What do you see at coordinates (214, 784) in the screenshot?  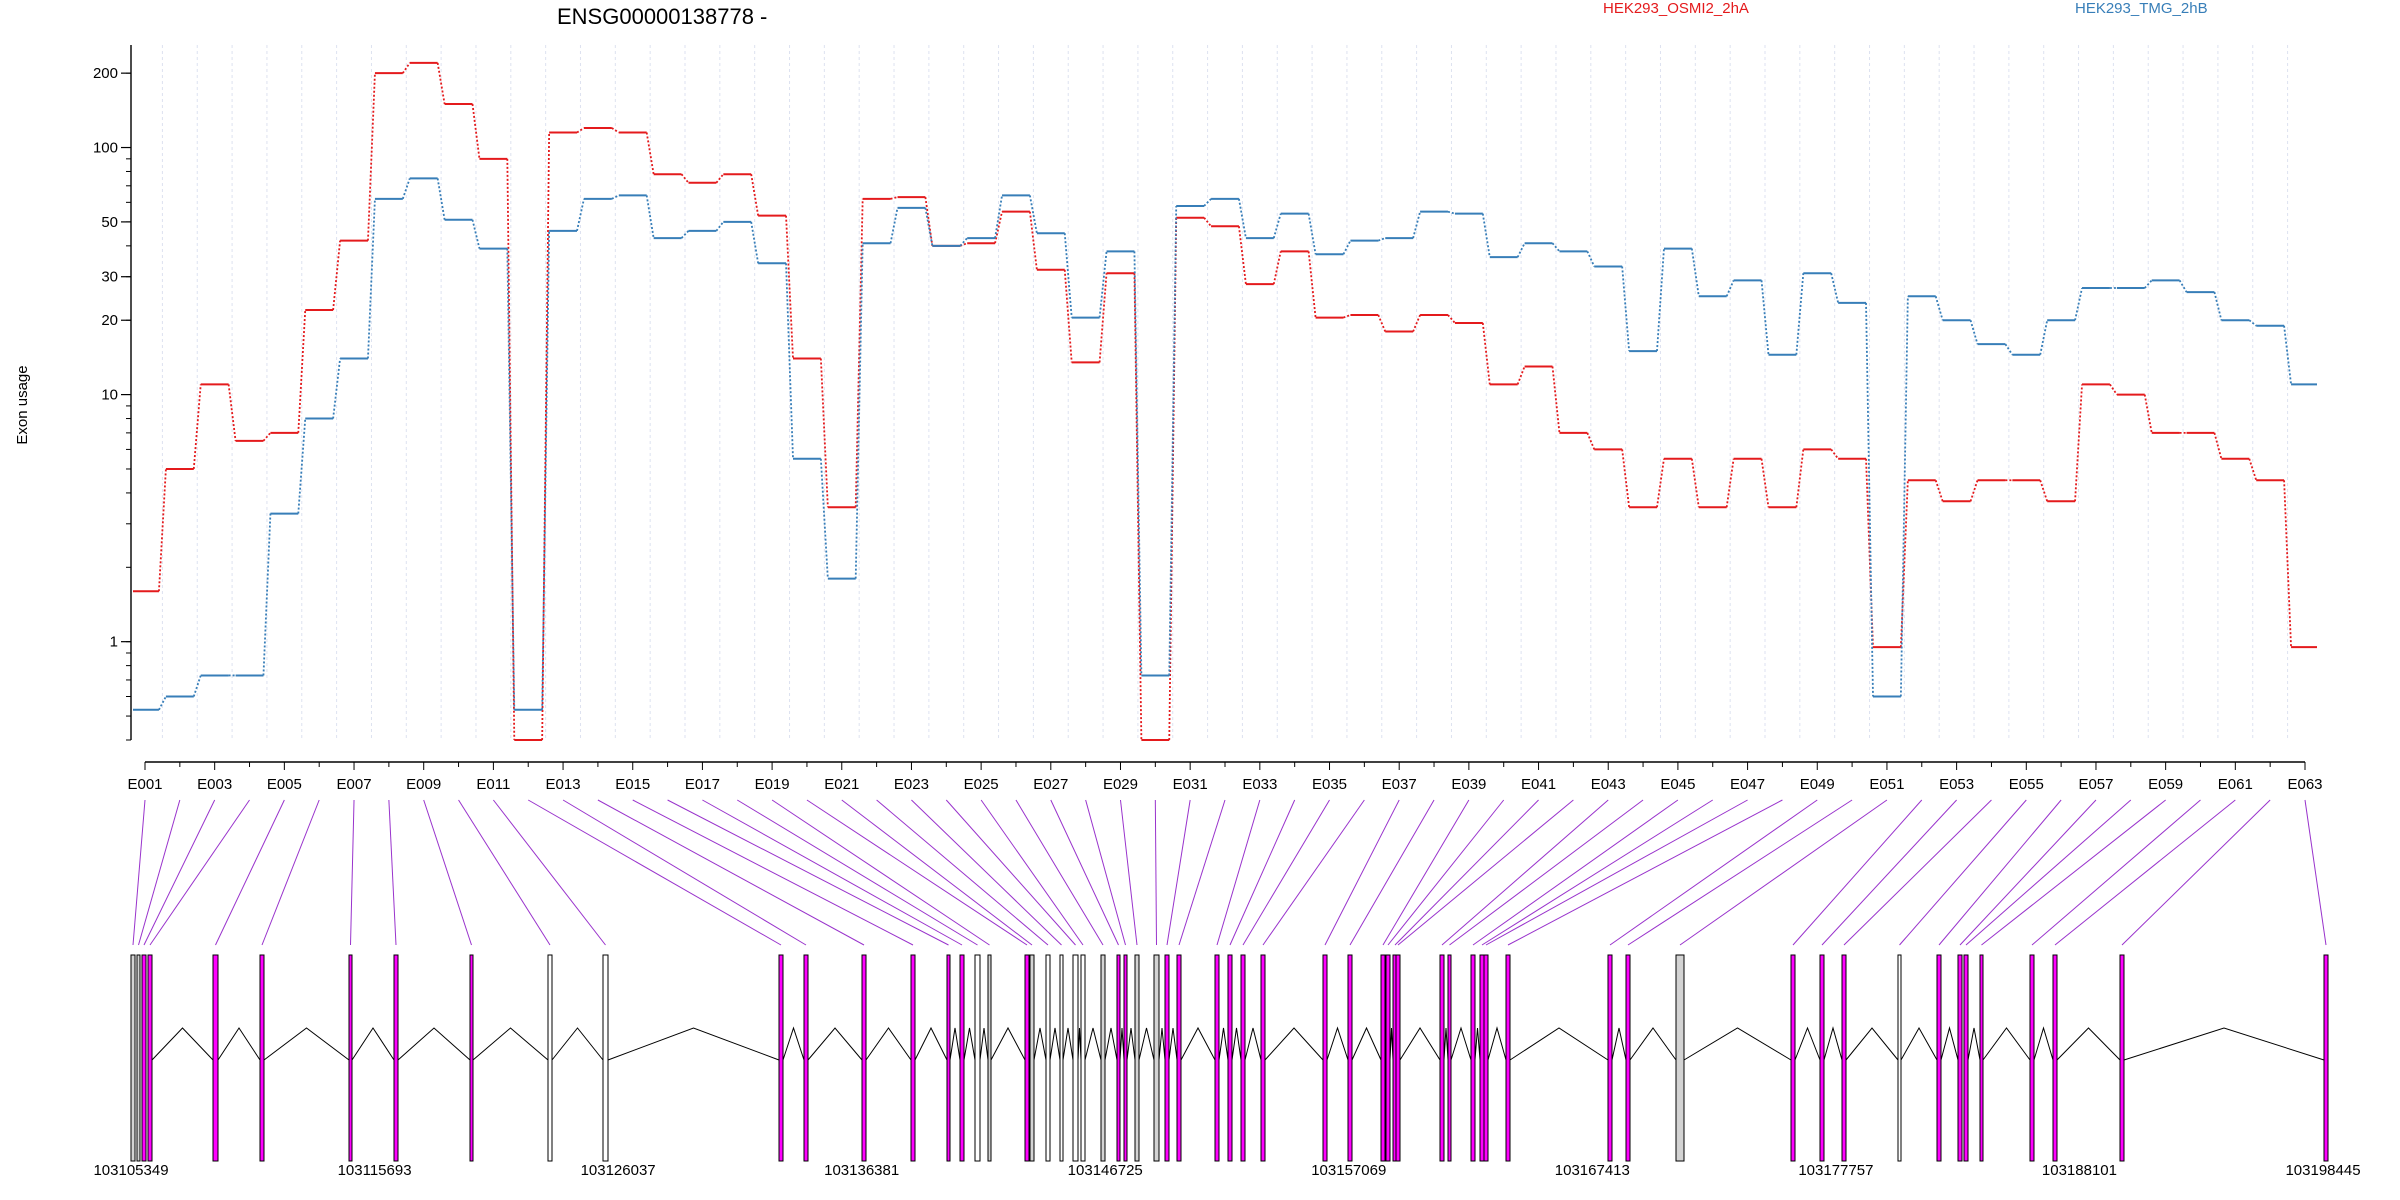 I see `x-tick-label: E003` at bounding box center [214, 784].